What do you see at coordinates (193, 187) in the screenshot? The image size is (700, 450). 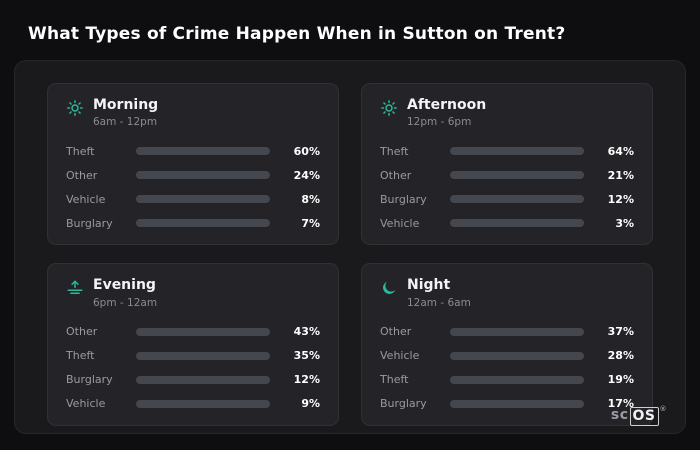 I see `bar-rows: Theft 60% Other 24% Vehicle 8% Burglary` at bounding box center [193, 187].